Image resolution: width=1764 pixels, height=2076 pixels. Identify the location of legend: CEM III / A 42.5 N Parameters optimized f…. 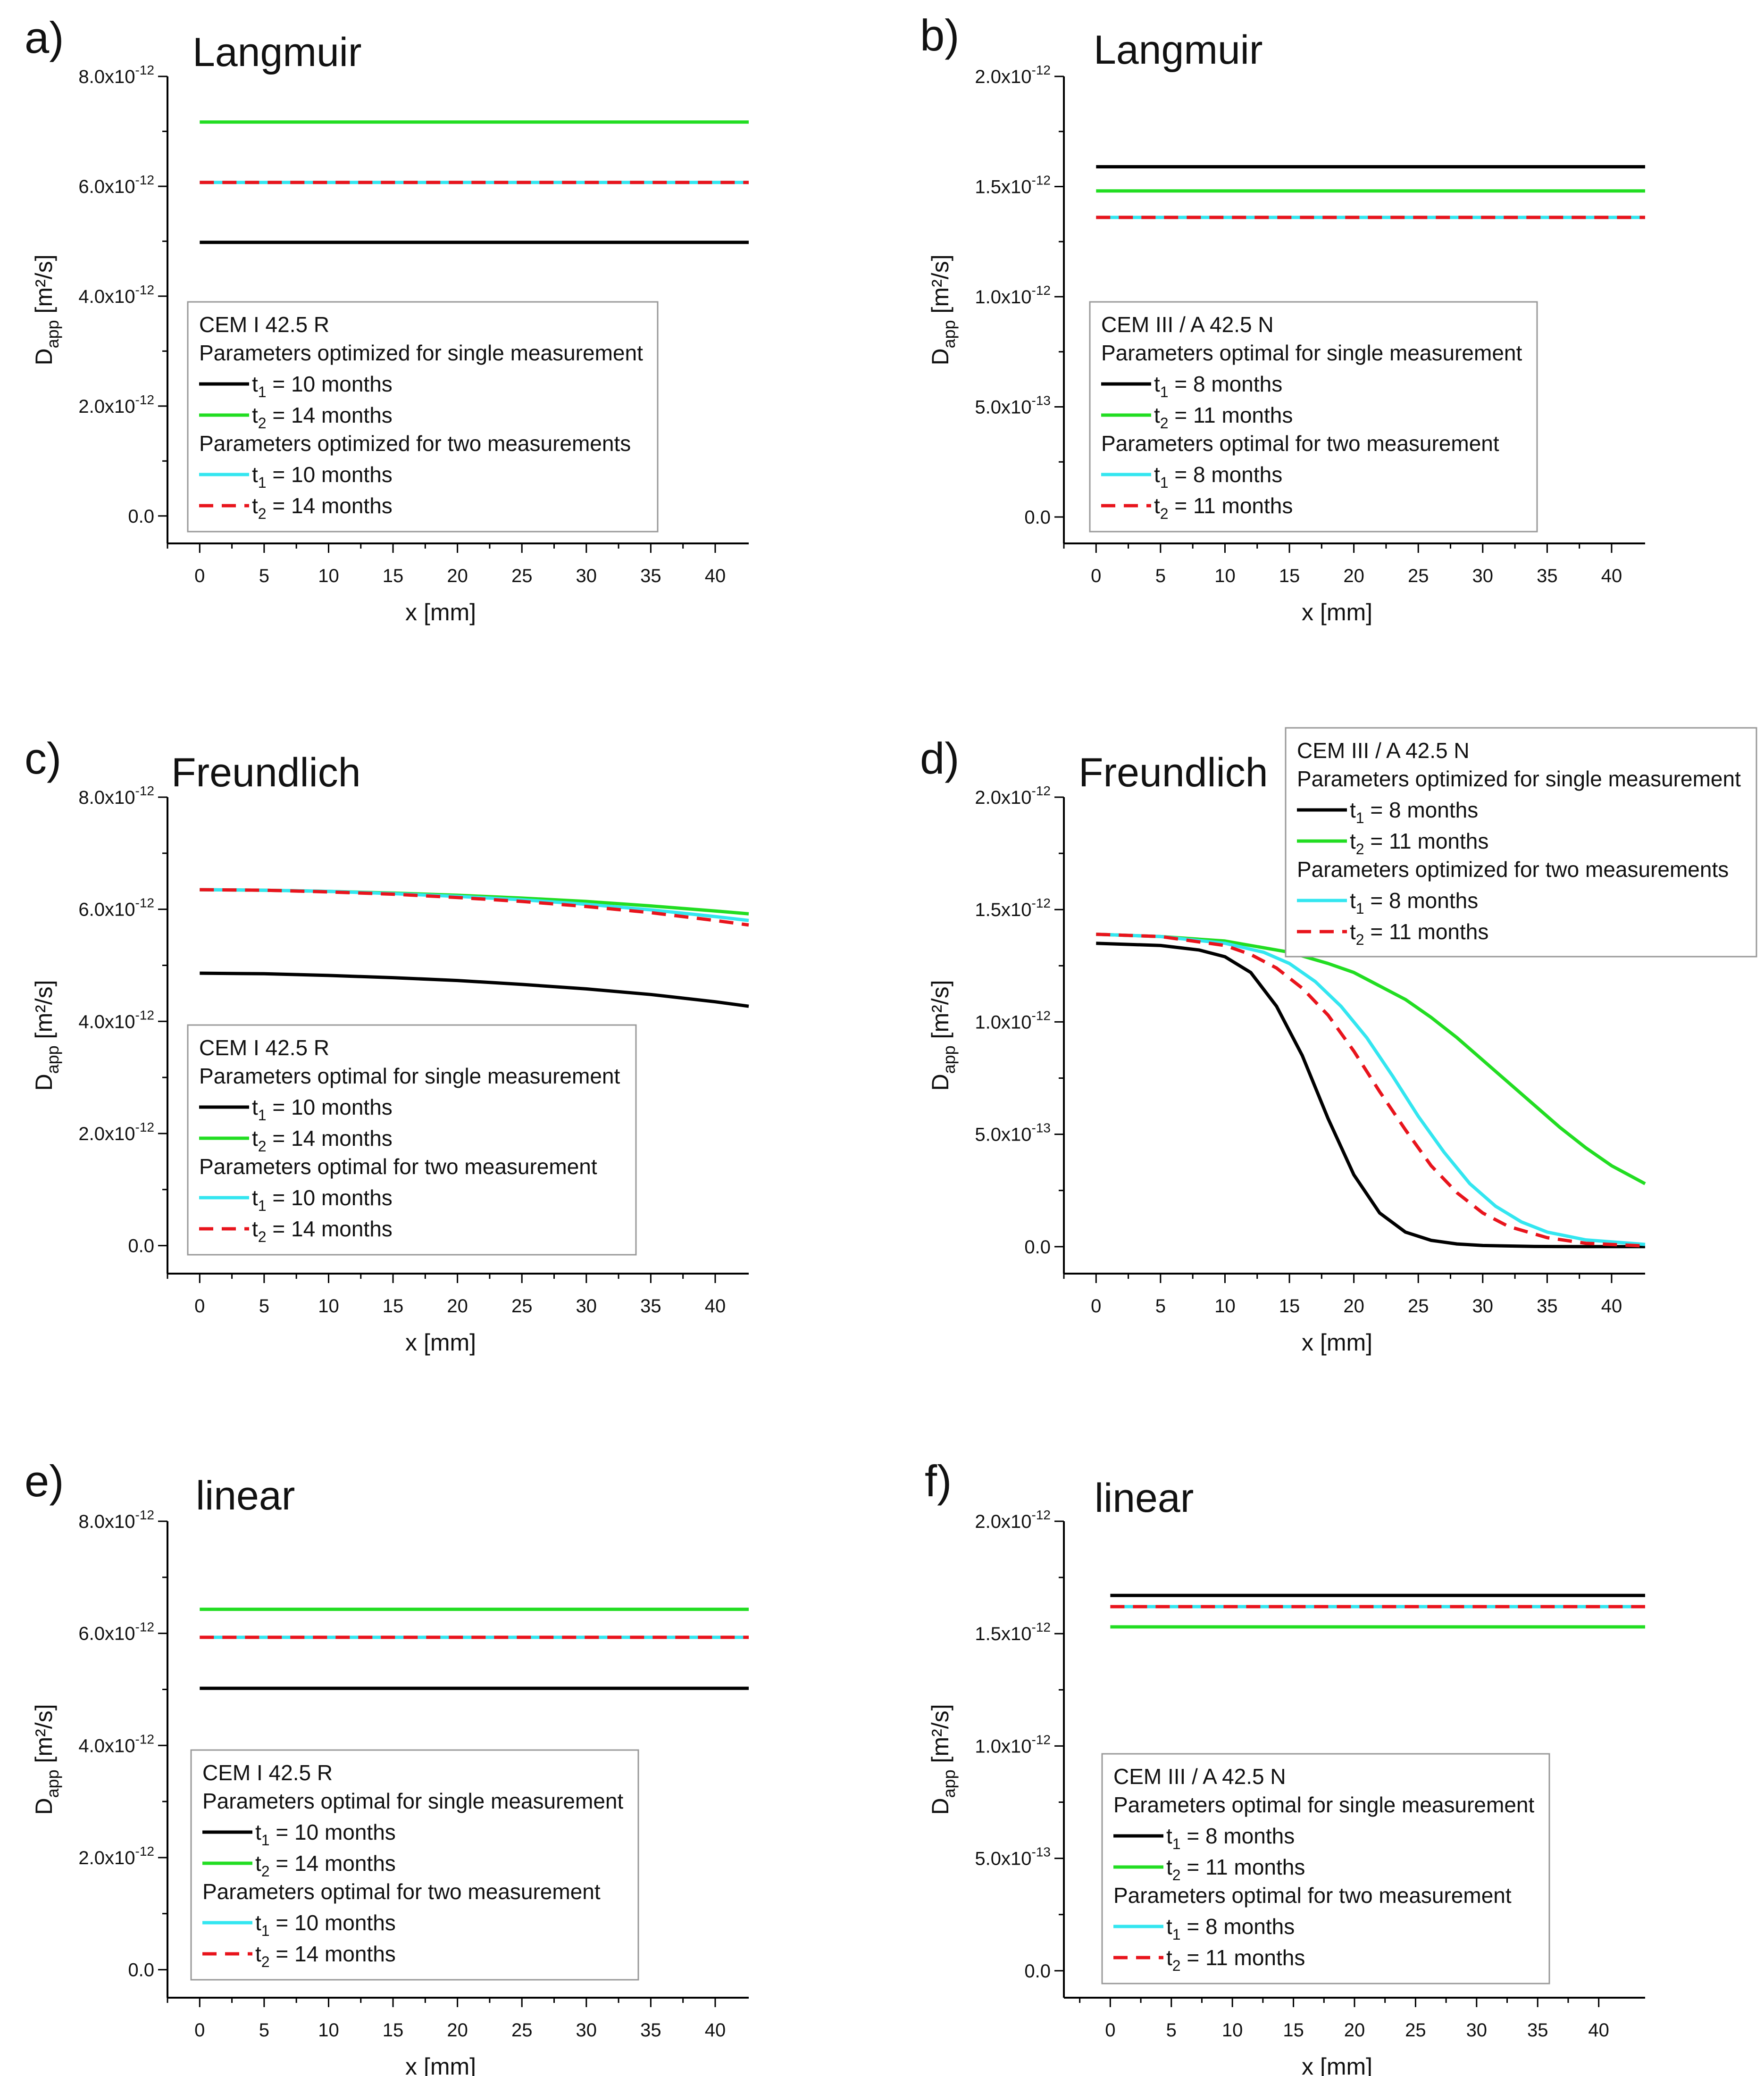
(1521, 842).